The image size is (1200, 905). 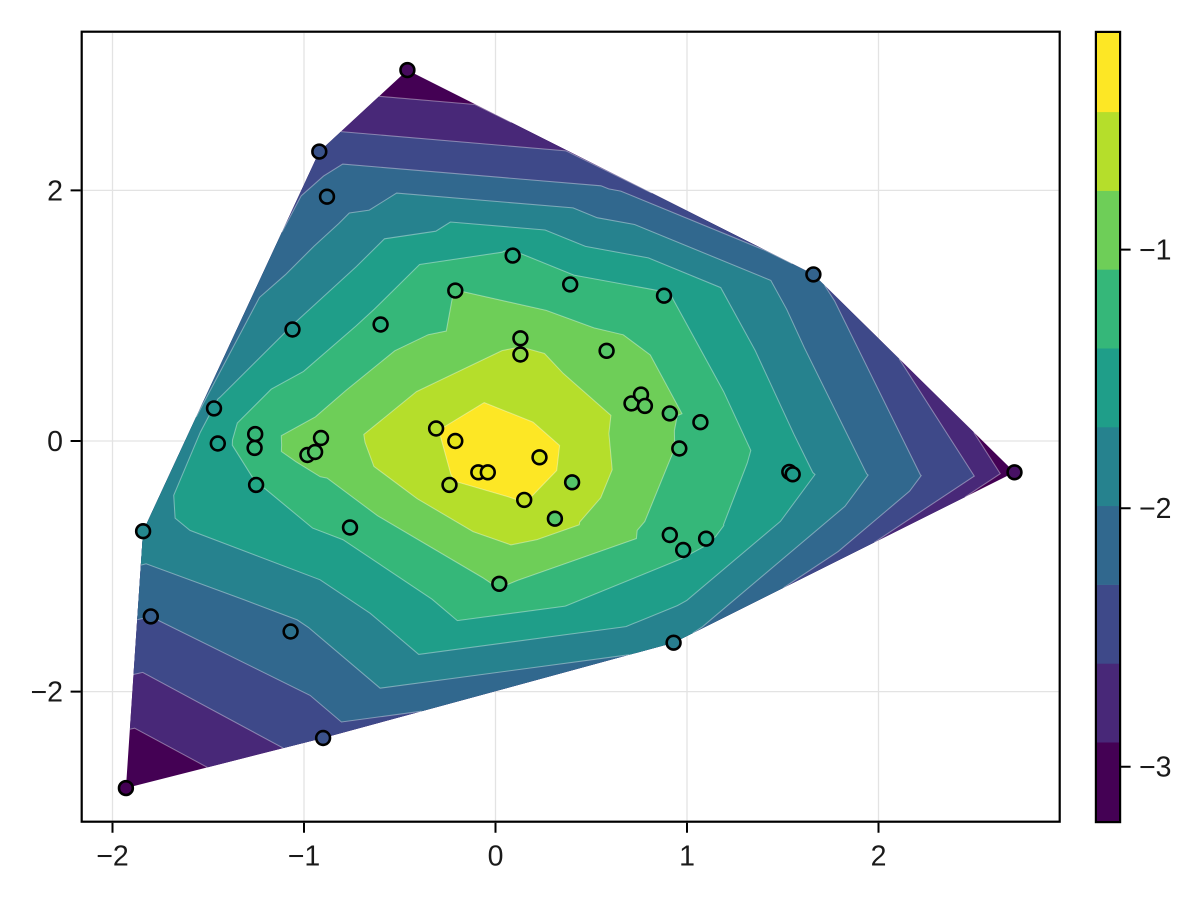 I want to click on svg-text: −3, so click(x=1155, y=768).